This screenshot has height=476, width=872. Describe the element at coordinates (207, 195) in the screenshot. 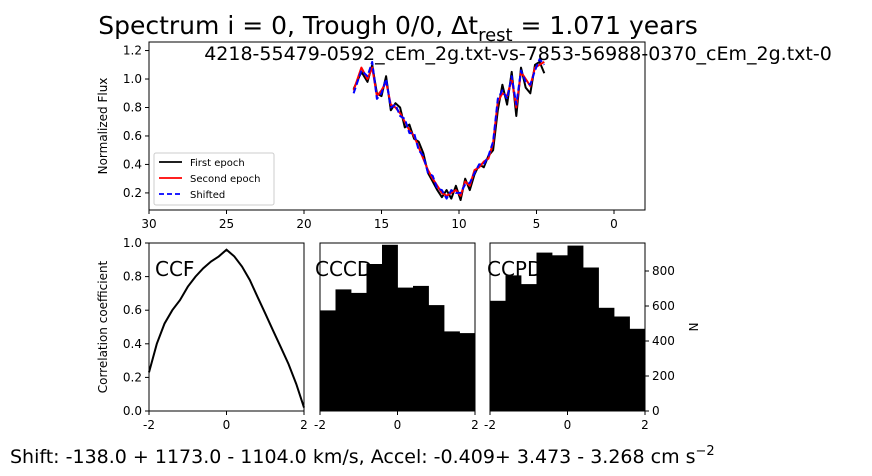

I see `legend-label-shifted: Shifted` at that location.